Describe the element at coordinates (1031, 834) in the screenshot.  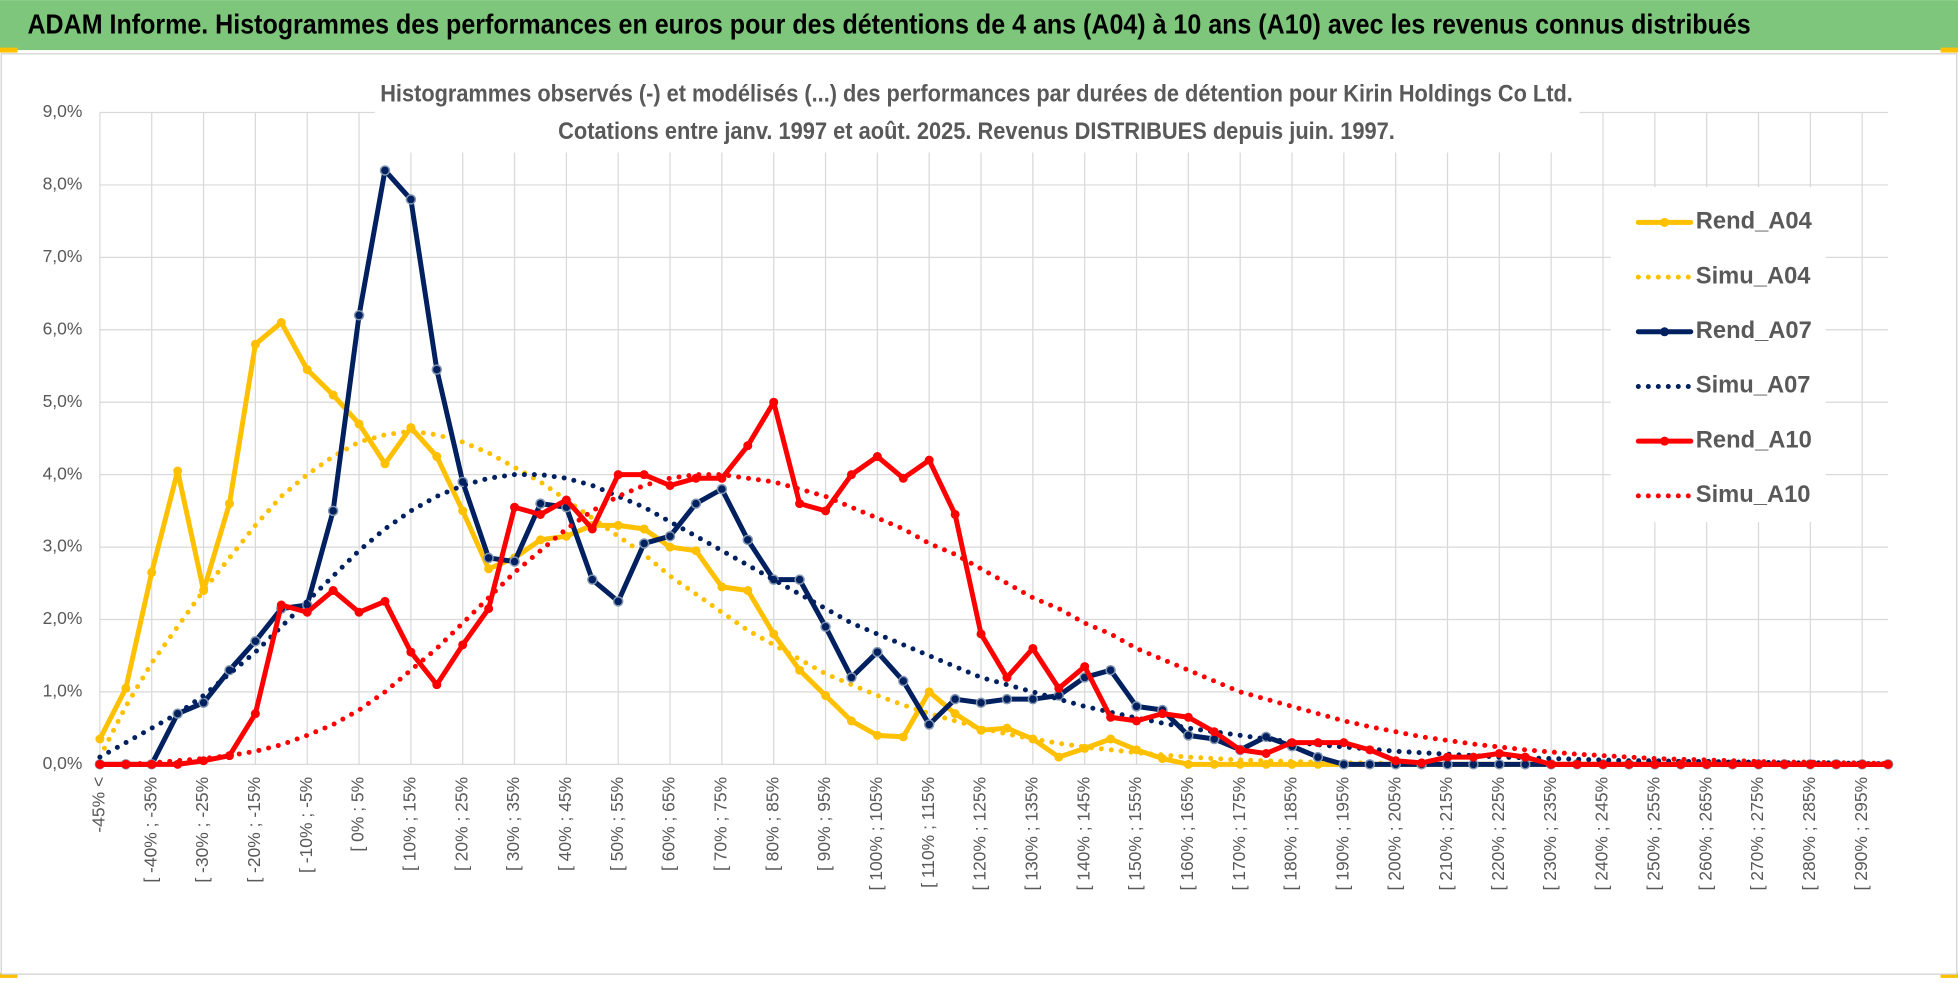
I see `x-tick-label: [ 130% ; 135%` at that location.